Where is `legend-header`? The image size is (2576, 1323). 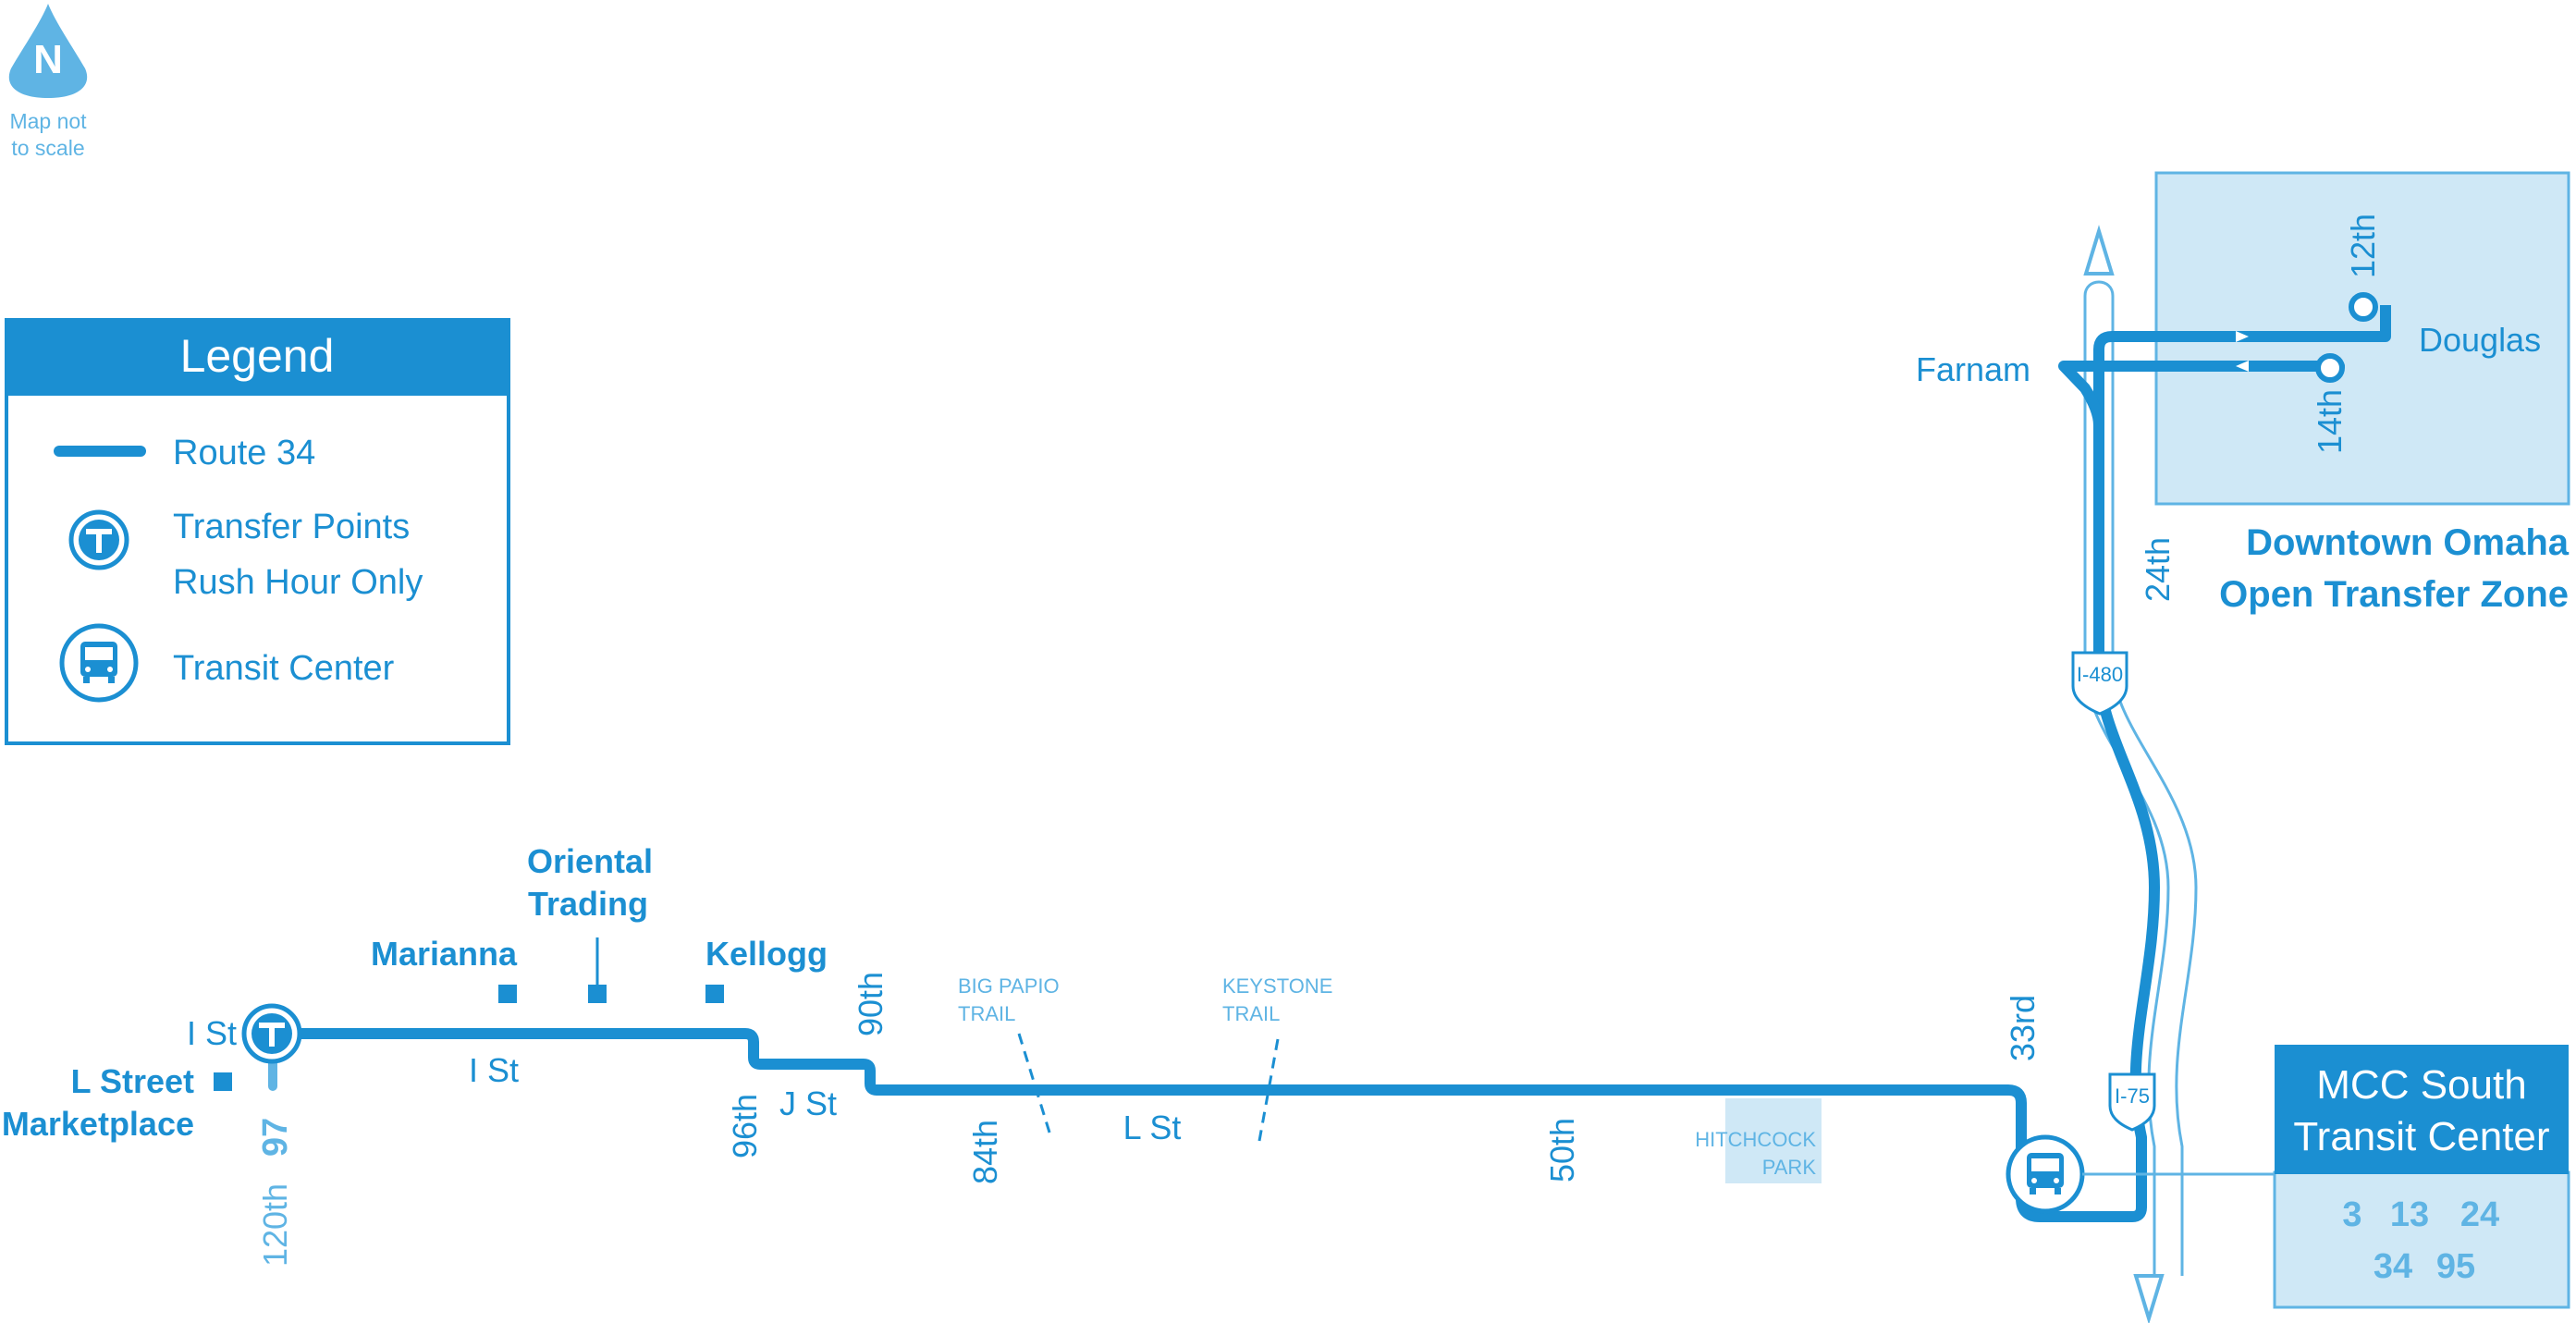
legend-header is located at coordinates (257, 358).